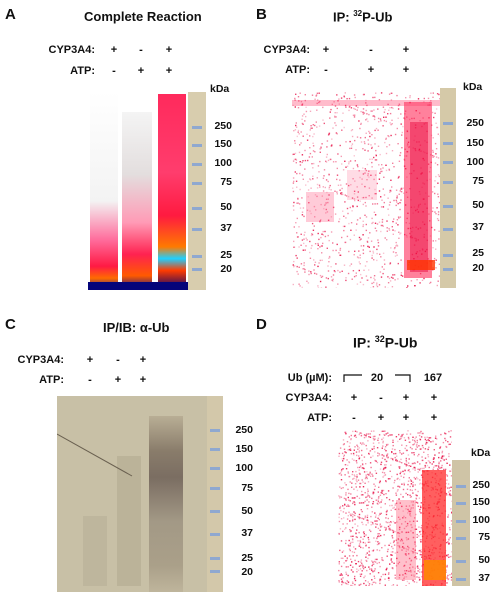 This screenshot has width=496, height=600. What do you see at coordinates (10, 324) in the screenshot?
I see `panel-letter: C` at bounding box center [10, 324].